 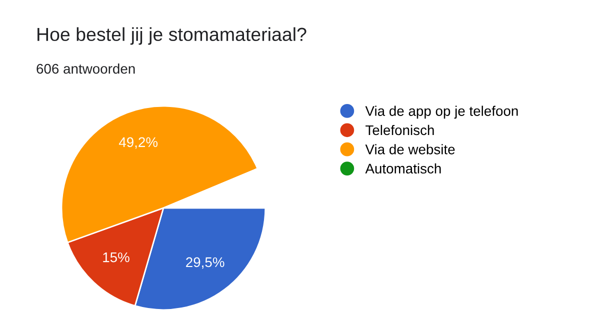 What do you see at coordinates (400, 130) in the screenshot?
I see `legend-label: Telefonisch` at bounding box center [400, 130].